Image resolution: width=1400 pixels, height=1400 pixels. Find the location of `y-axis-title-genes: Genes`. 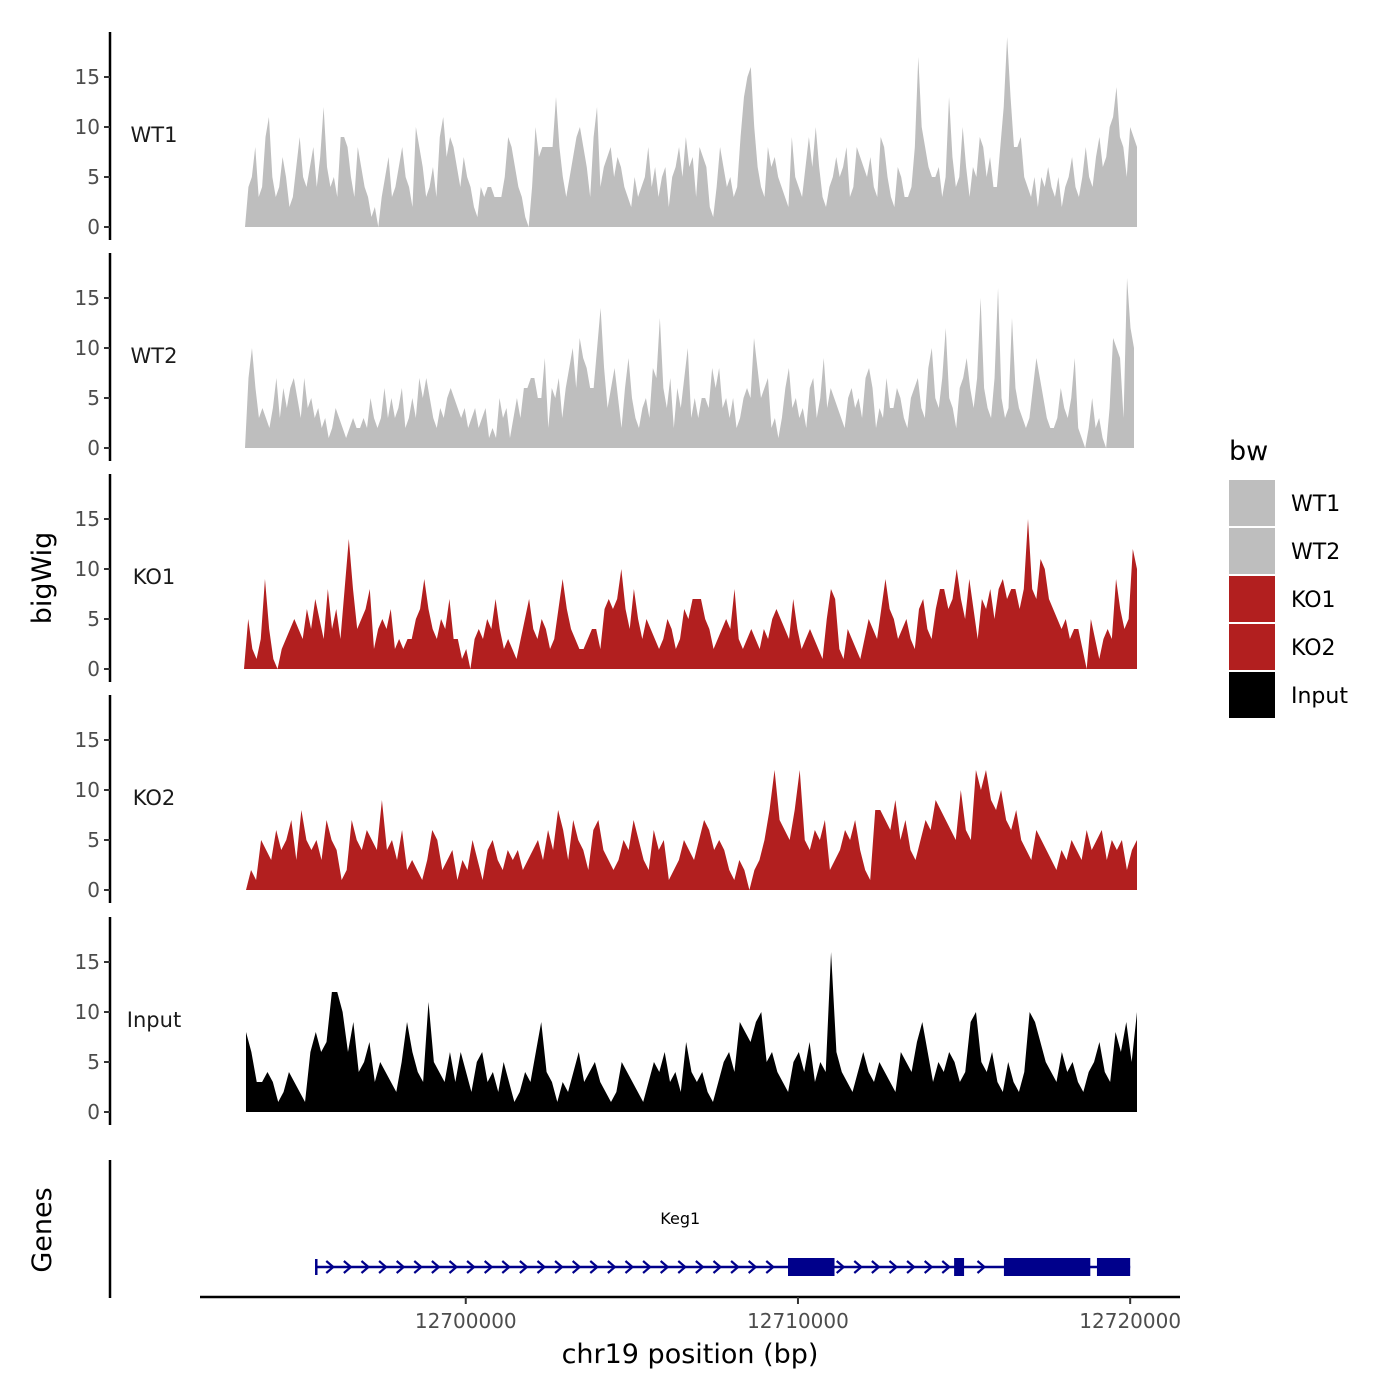

y-axis-title-genes: Genes is located at coordinates (42, 1229).